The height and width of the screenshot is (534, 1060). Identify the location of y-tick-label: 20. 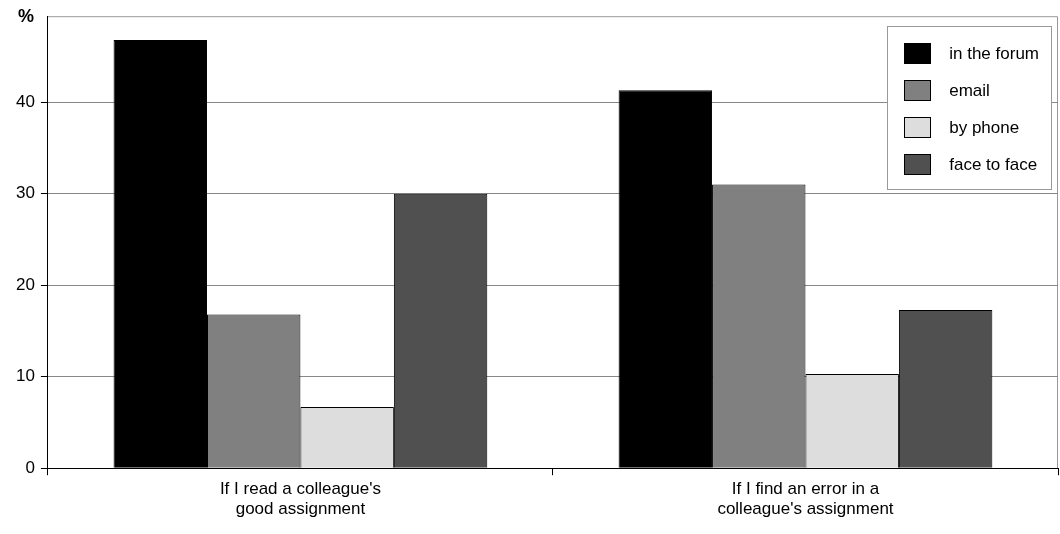
(25, 284).